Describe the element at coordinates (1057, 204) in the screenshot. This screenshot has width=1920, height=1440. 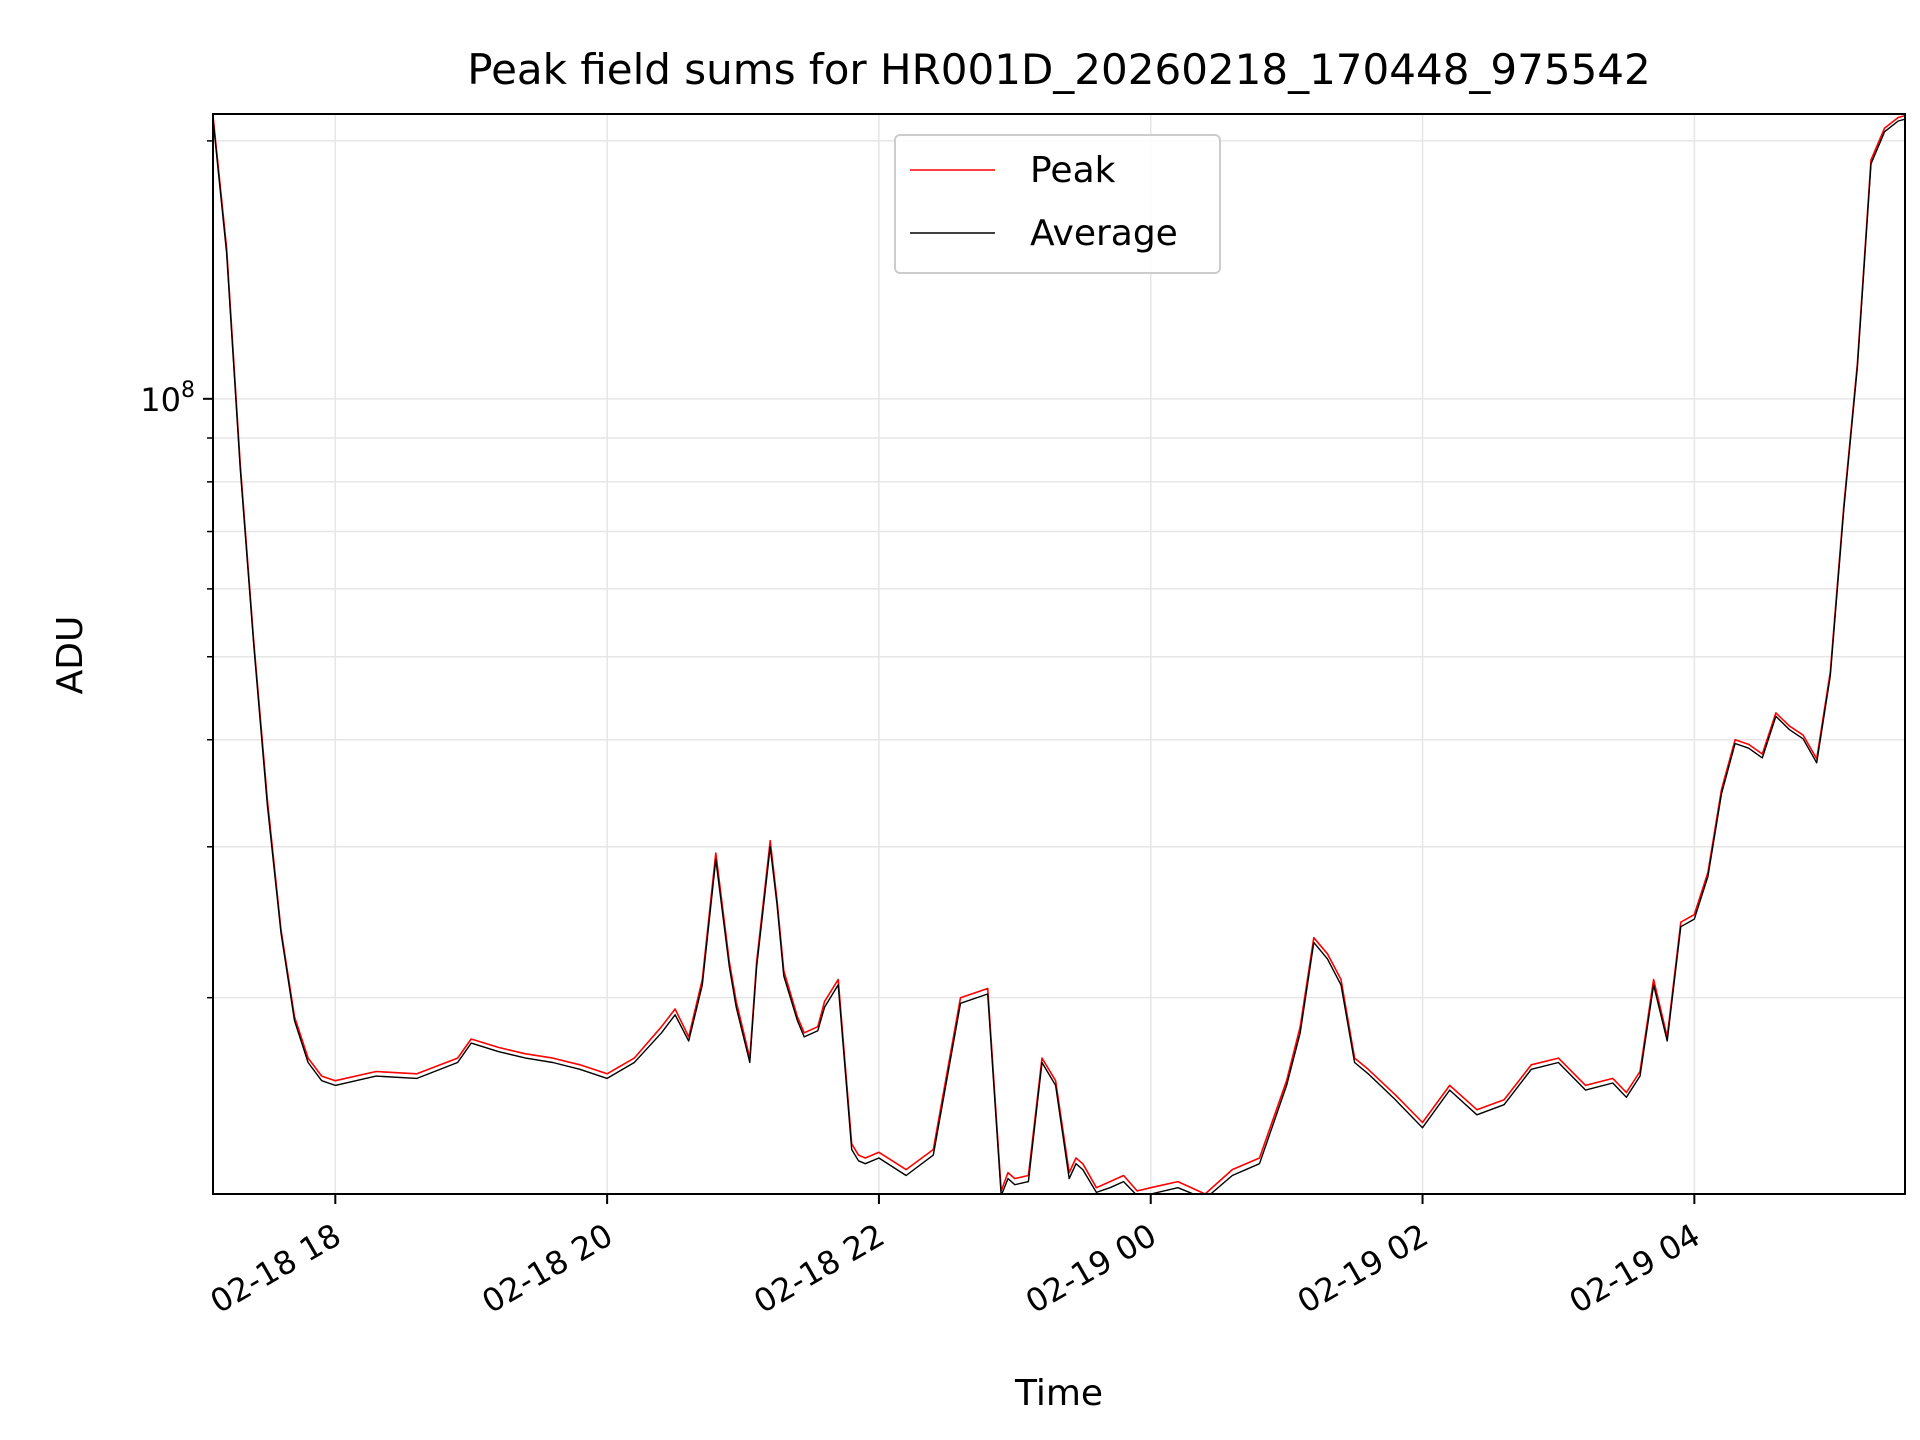
I see `legend: Peak Average` at that location.